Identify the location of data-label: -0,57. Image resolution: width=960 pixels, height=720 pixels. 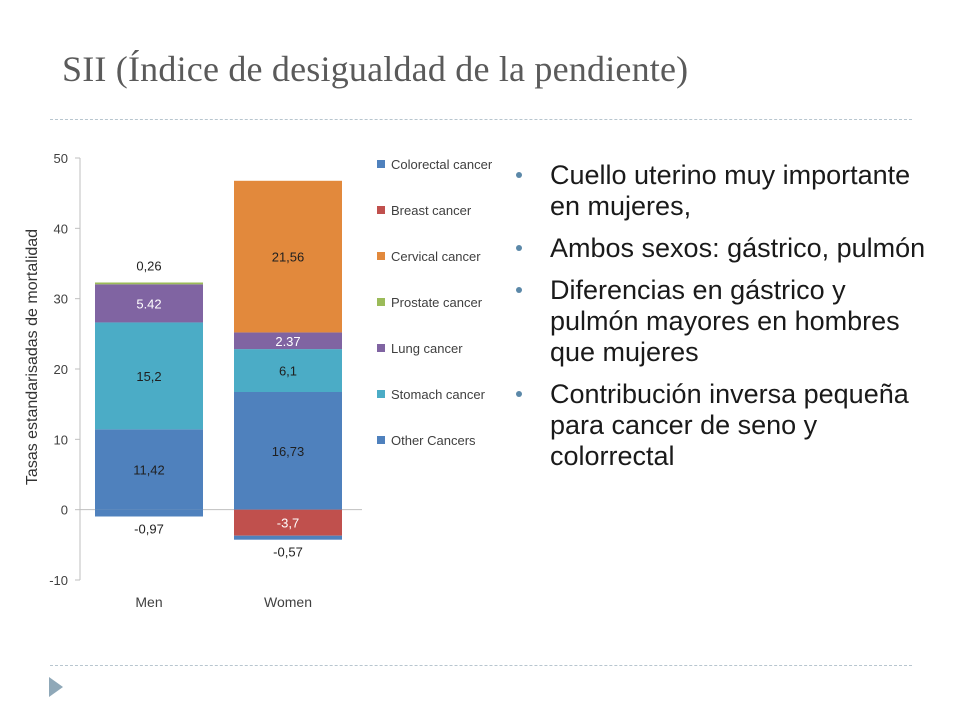
(288, 552).